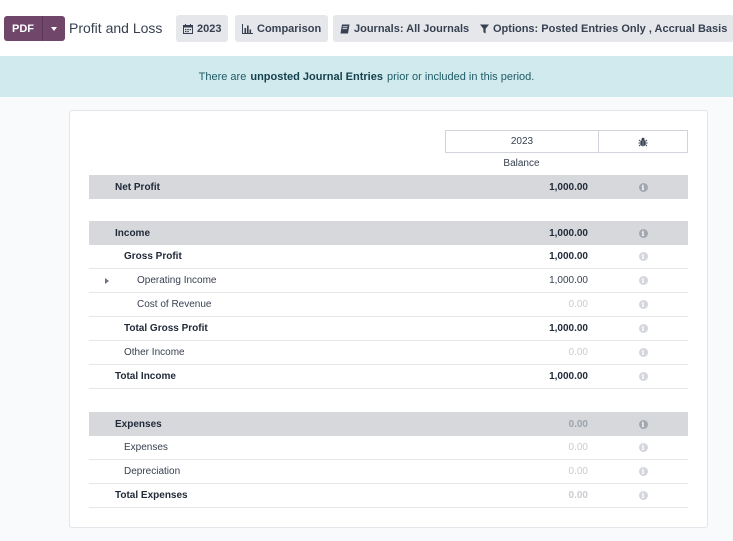  What do you see at coordinates (222, 76) in the screenshot?
I see `alert-prefix: There are` at bounding box center [222, 76].